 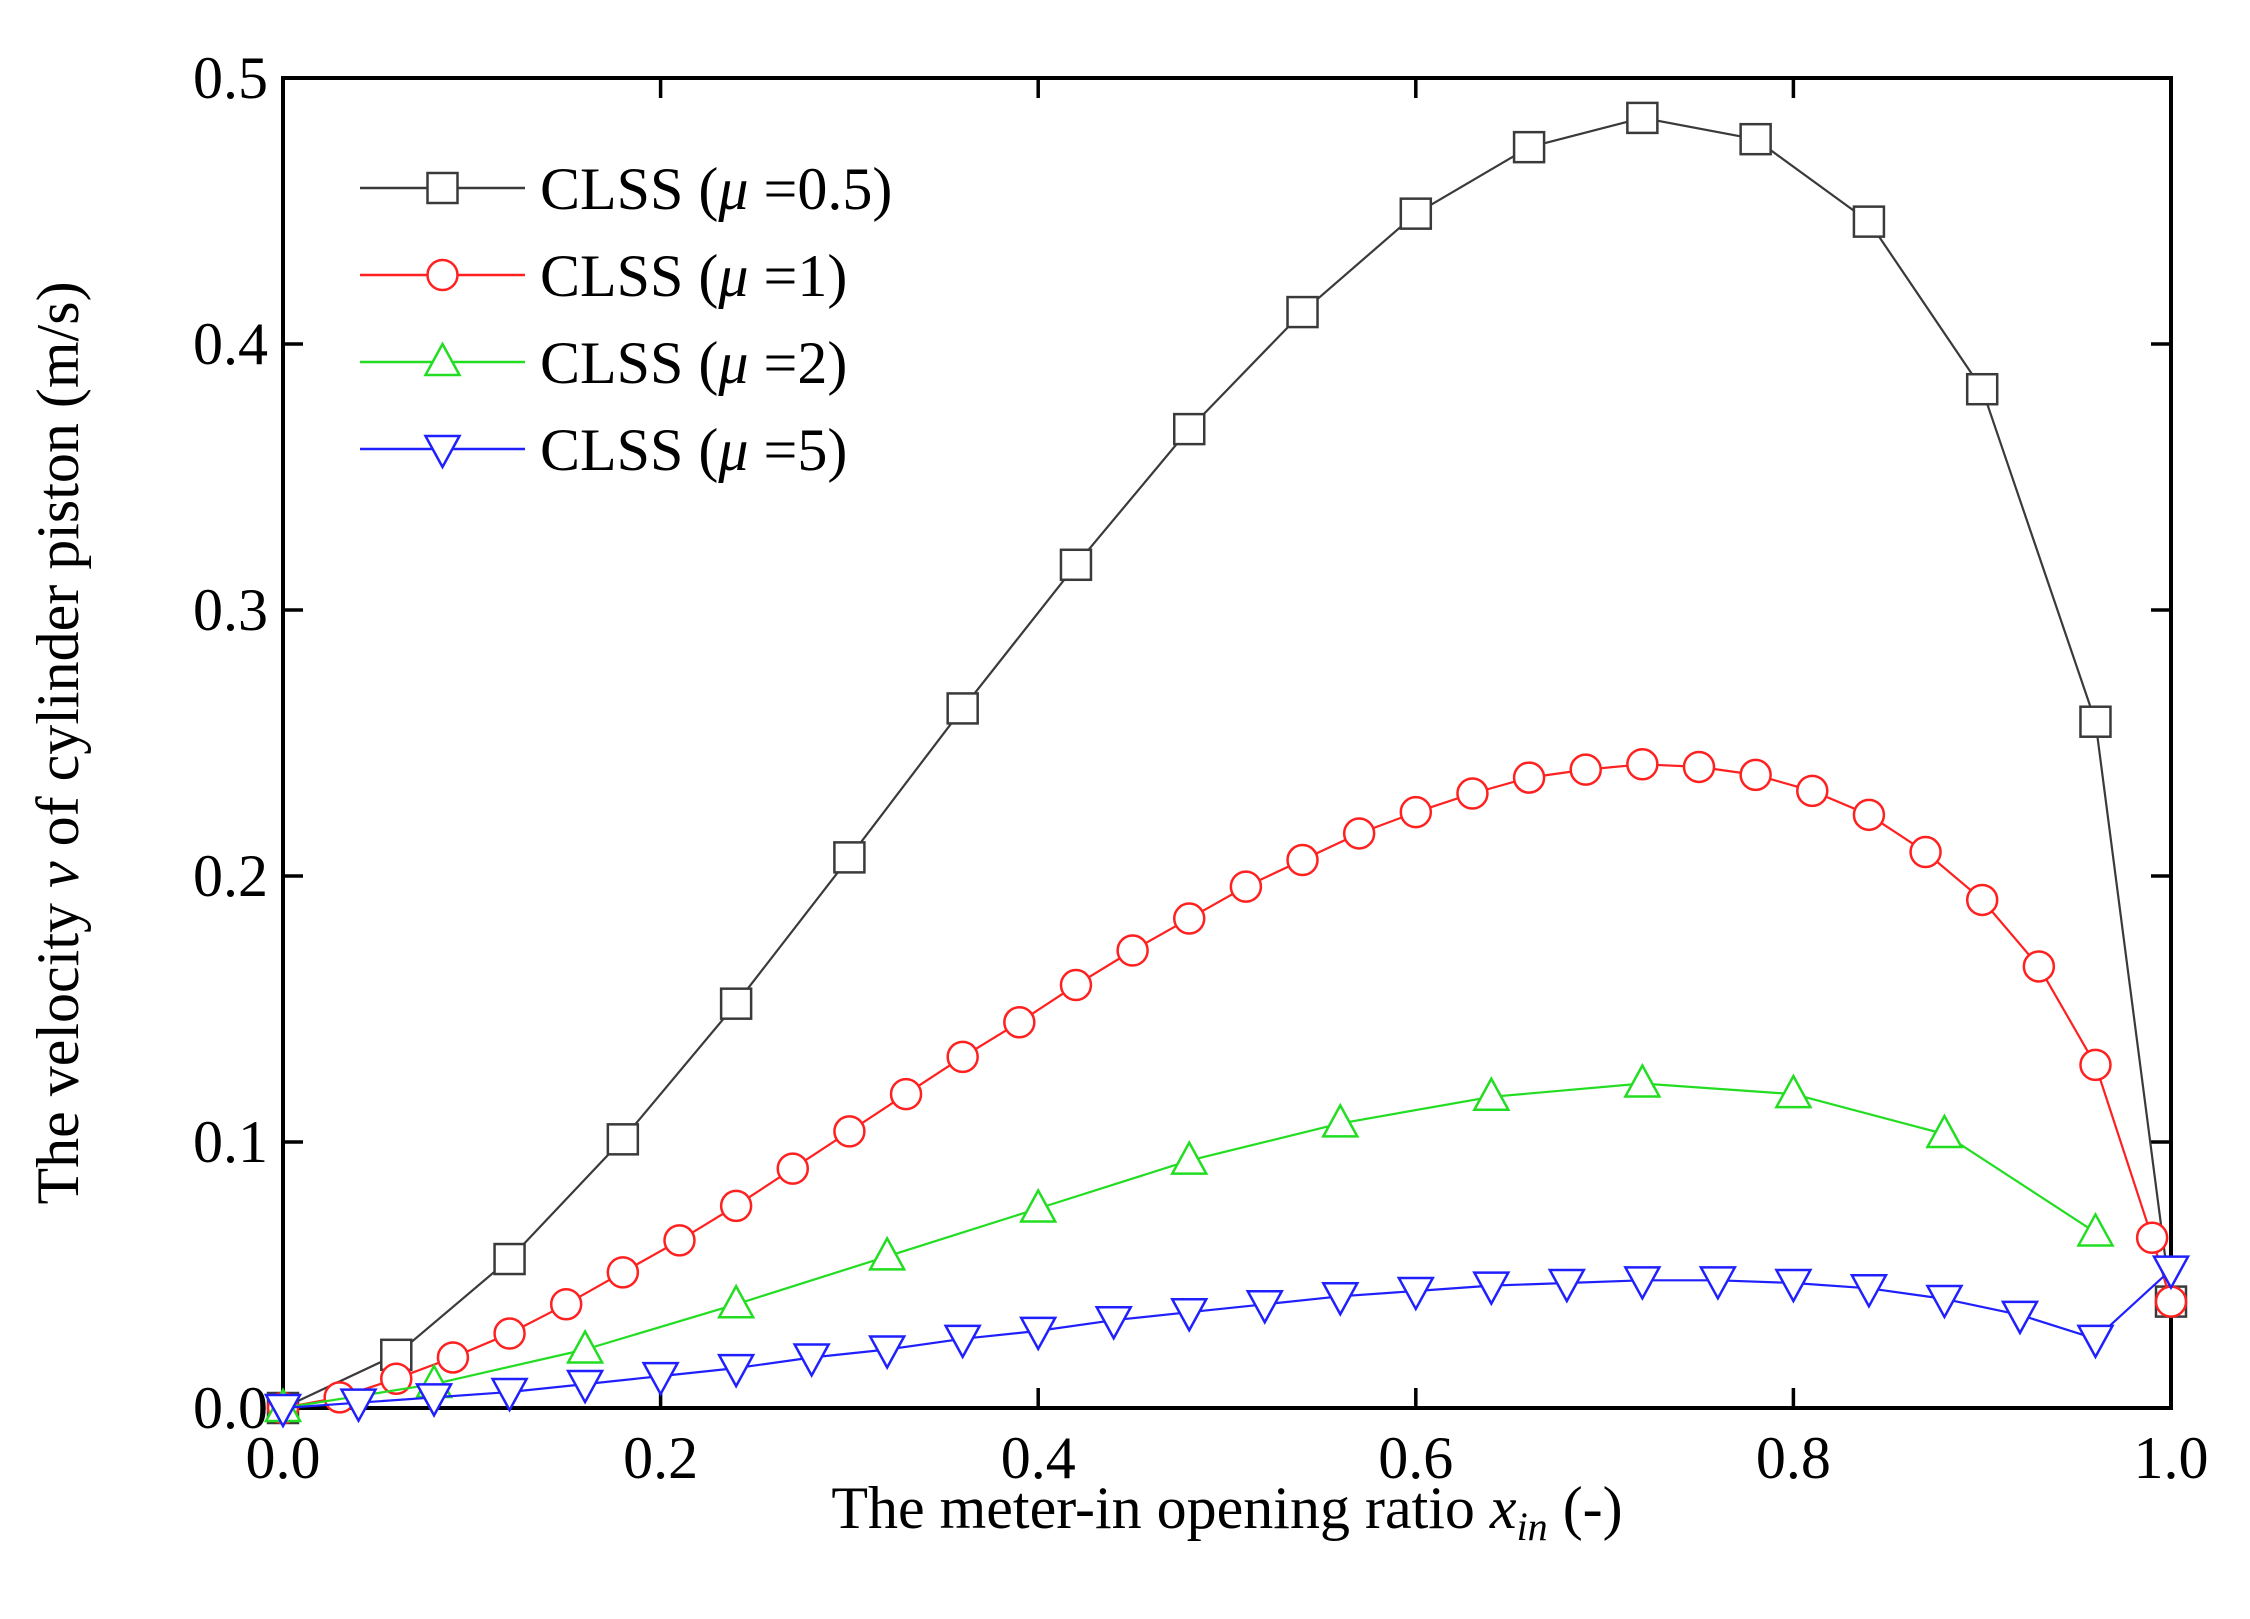 What do you see at coordinates (58, 874) in the screenshot?
I see `y-axis-title-var: v` at bounding box center [58, 874].